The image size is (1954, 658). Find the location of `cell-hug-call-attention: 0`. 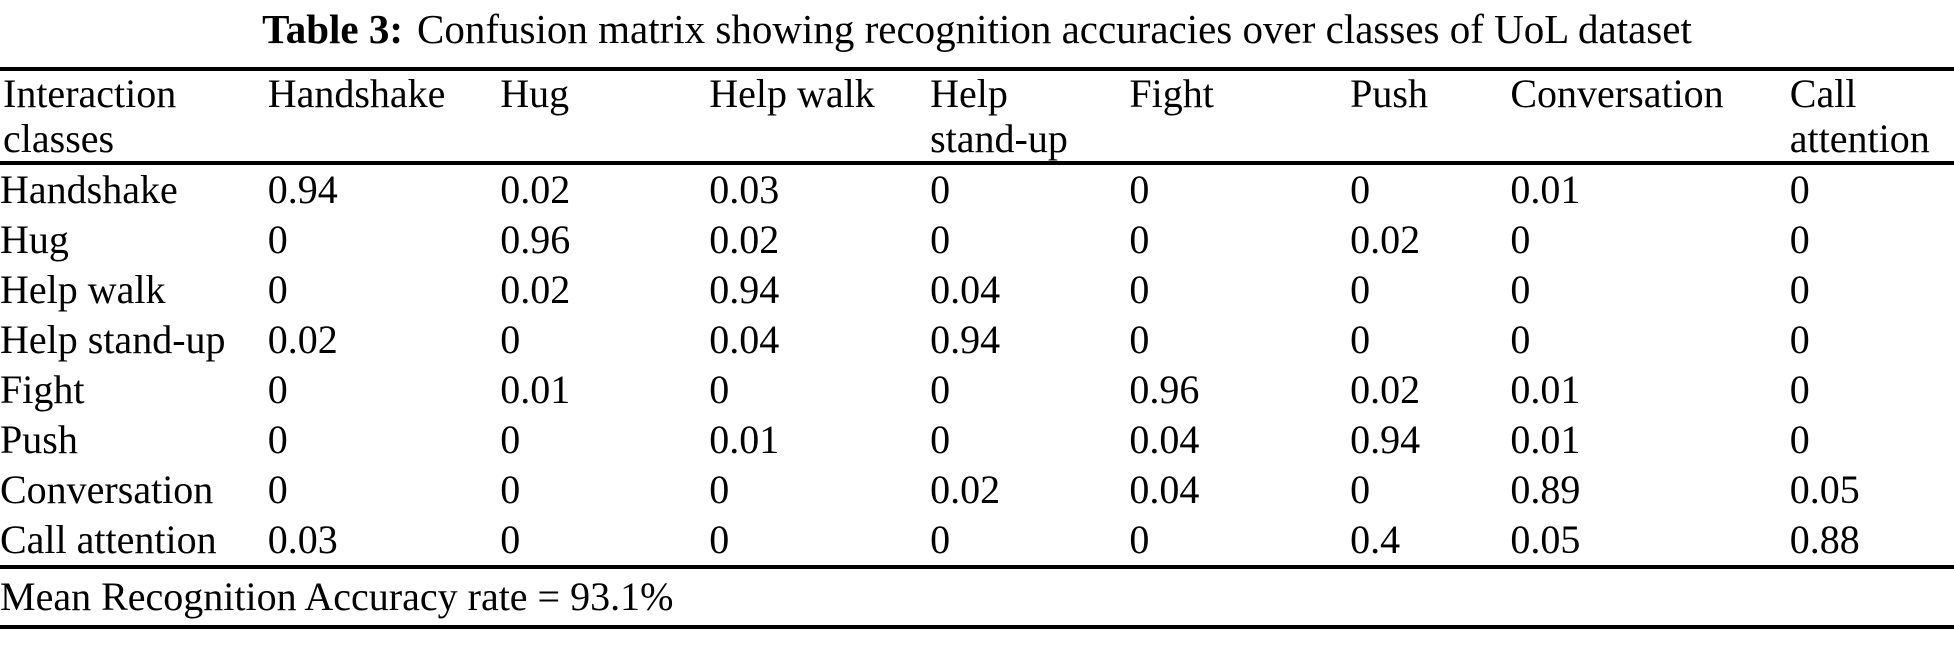

cell-hug-call-attention: 0 is located at coordinates (1799, 239).